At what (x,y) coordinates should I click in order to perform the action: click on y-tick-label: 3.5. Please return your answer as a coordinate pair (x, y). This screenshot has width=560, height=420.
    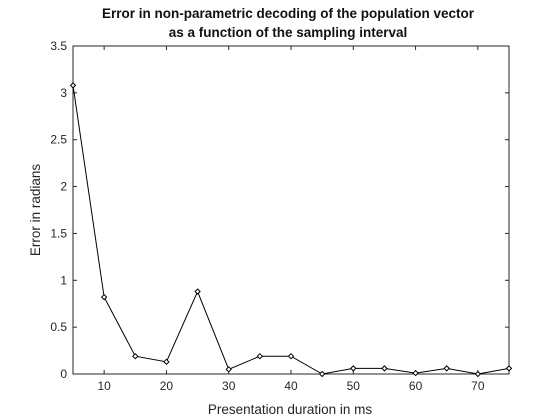
    Looking at the image, I should click on (58, 46).